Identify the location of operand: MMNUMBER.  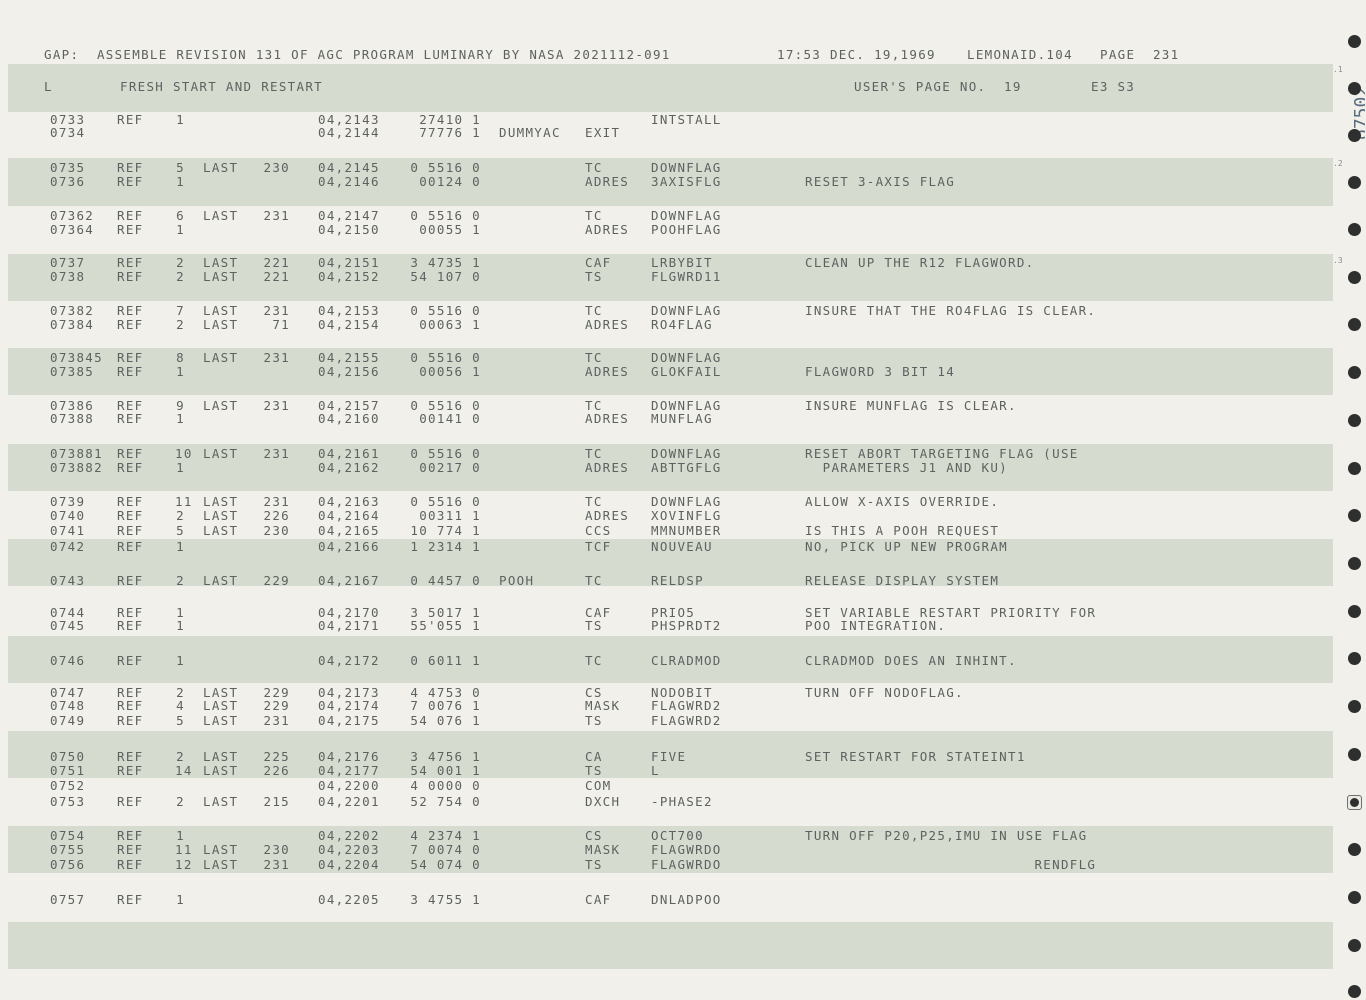
(686, 530).